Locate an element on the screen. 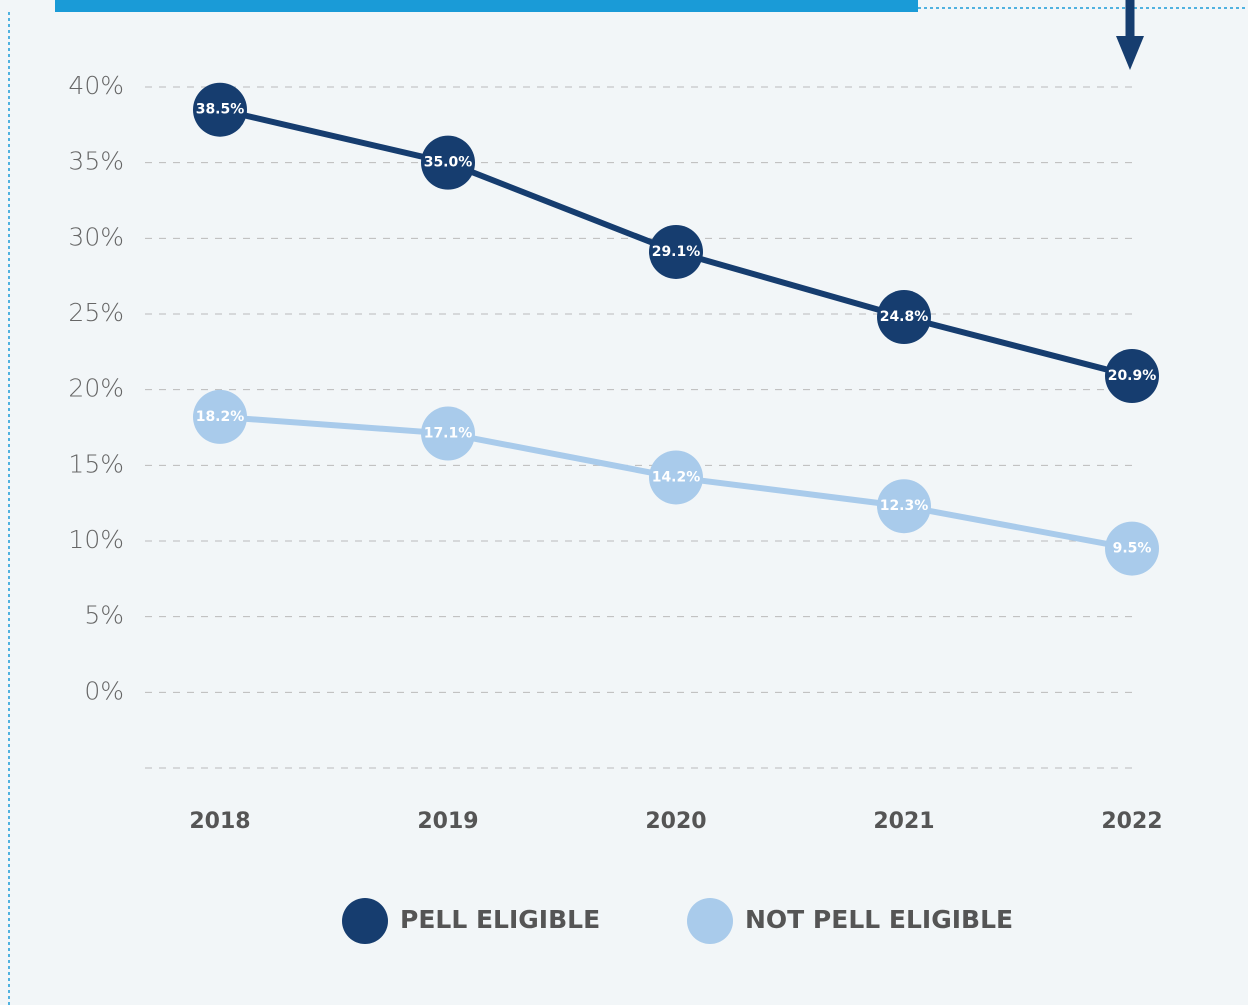  data-label: 24.8% is located at coordinates (904, 317).